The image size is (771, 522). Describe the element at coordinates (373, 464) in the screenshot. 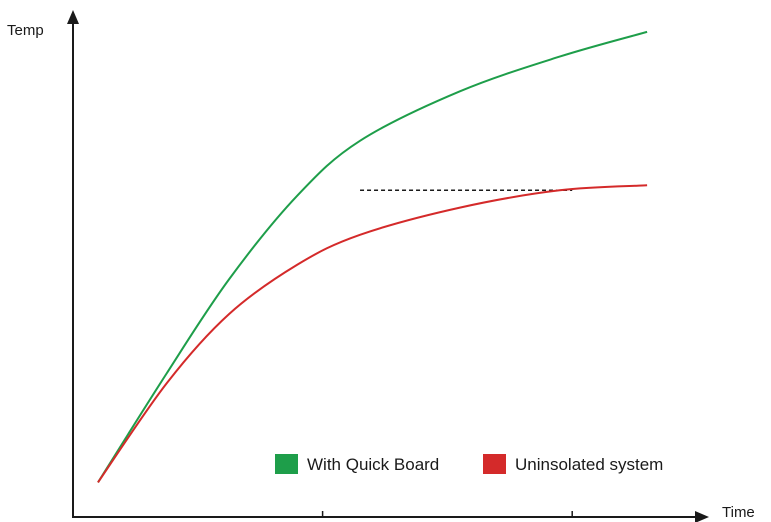

I see `legend-label-with-quick-board: With Quick Board` at that location.